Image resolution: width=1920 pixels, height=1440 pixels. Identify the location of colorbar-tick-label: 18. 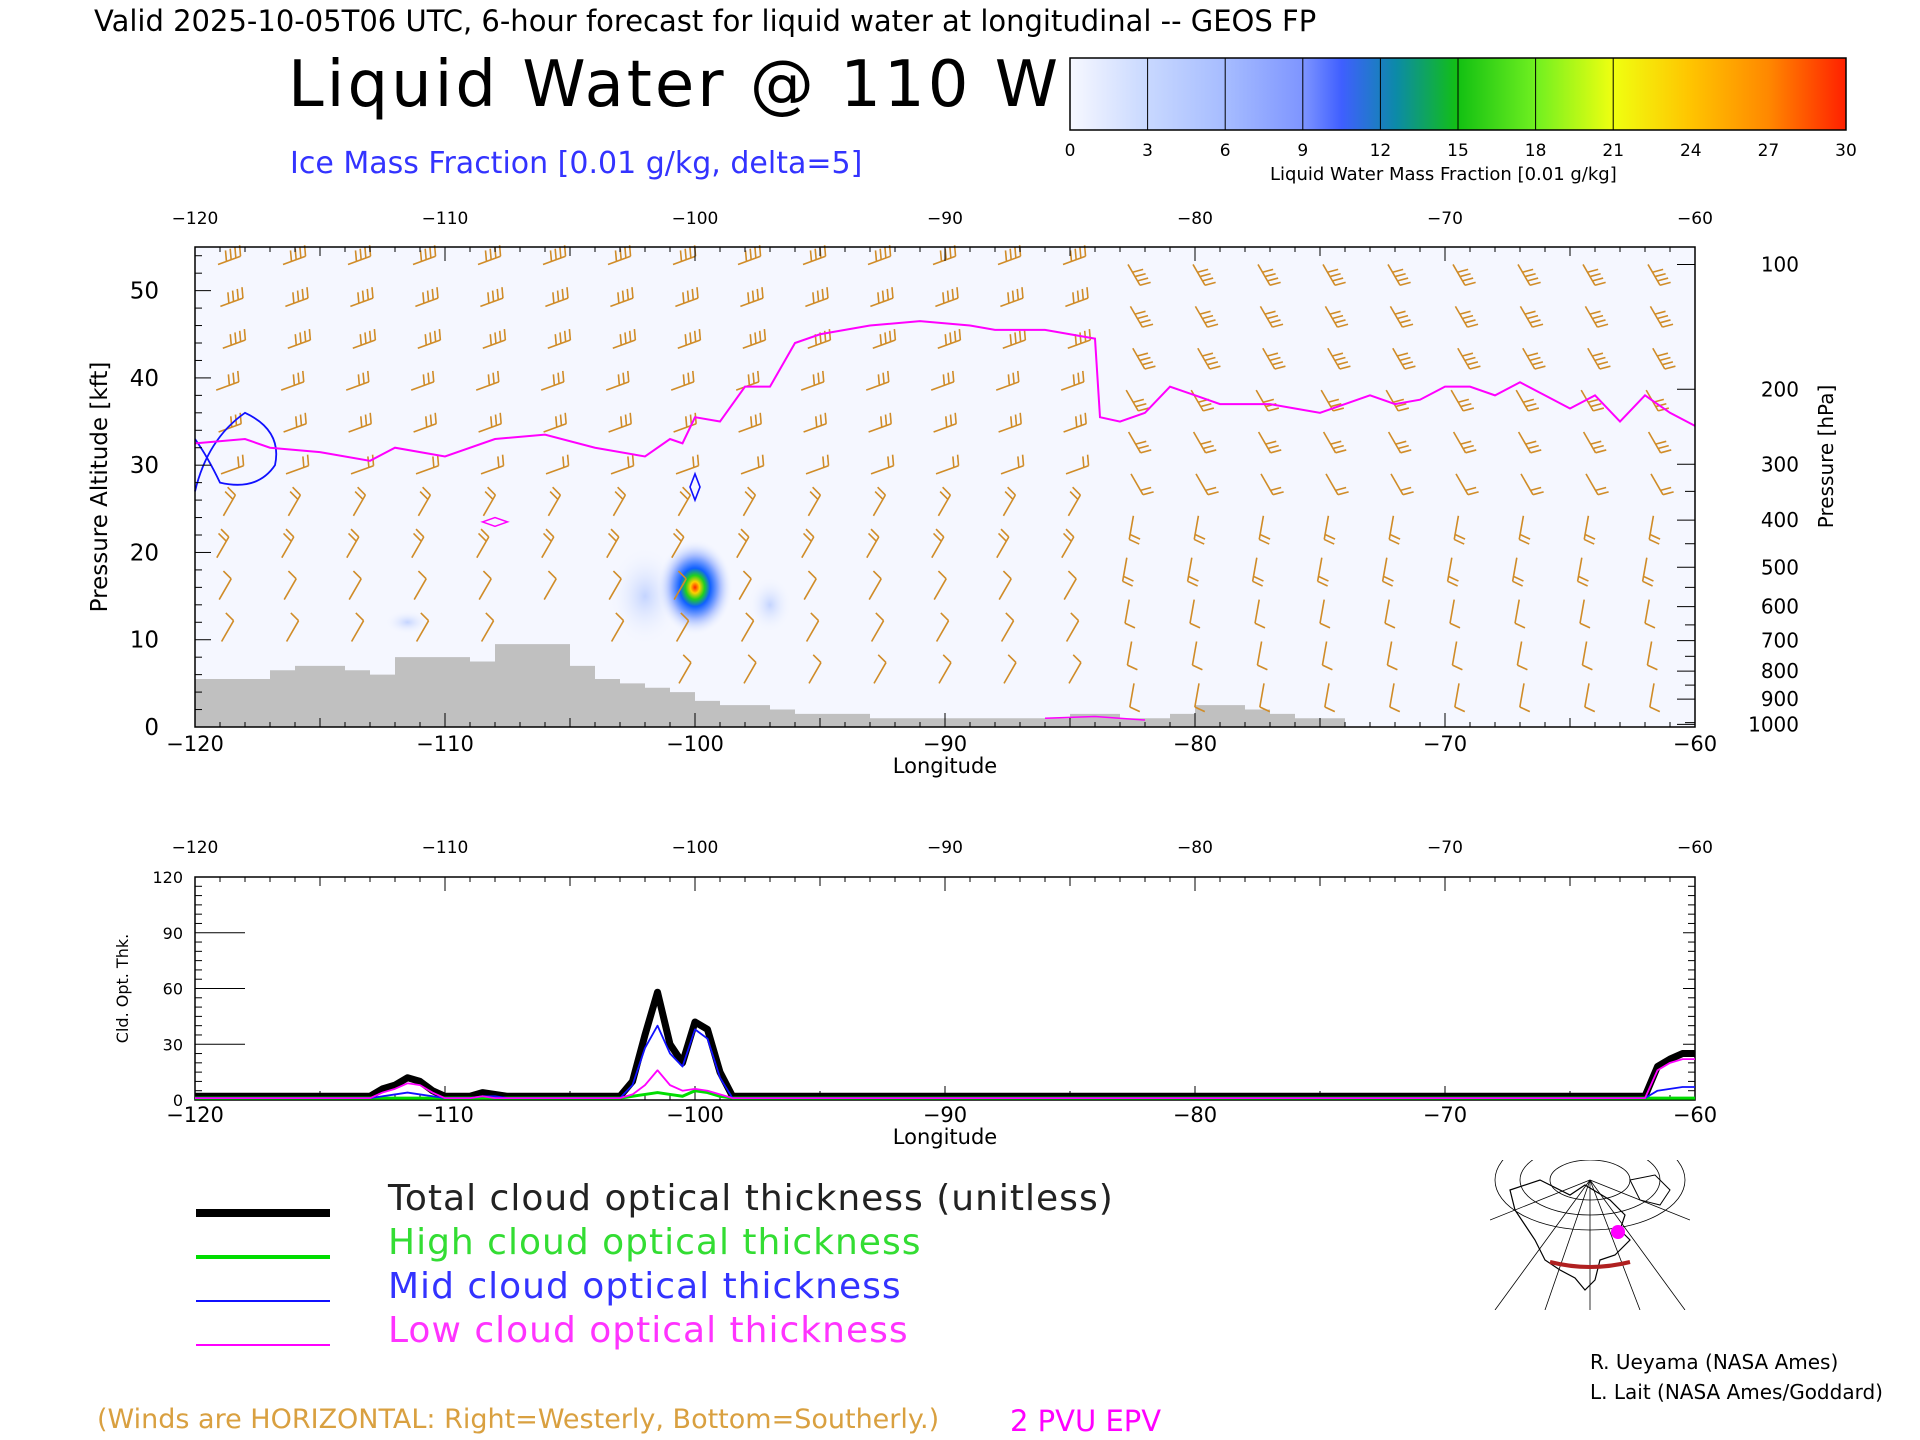
(1536, 151).